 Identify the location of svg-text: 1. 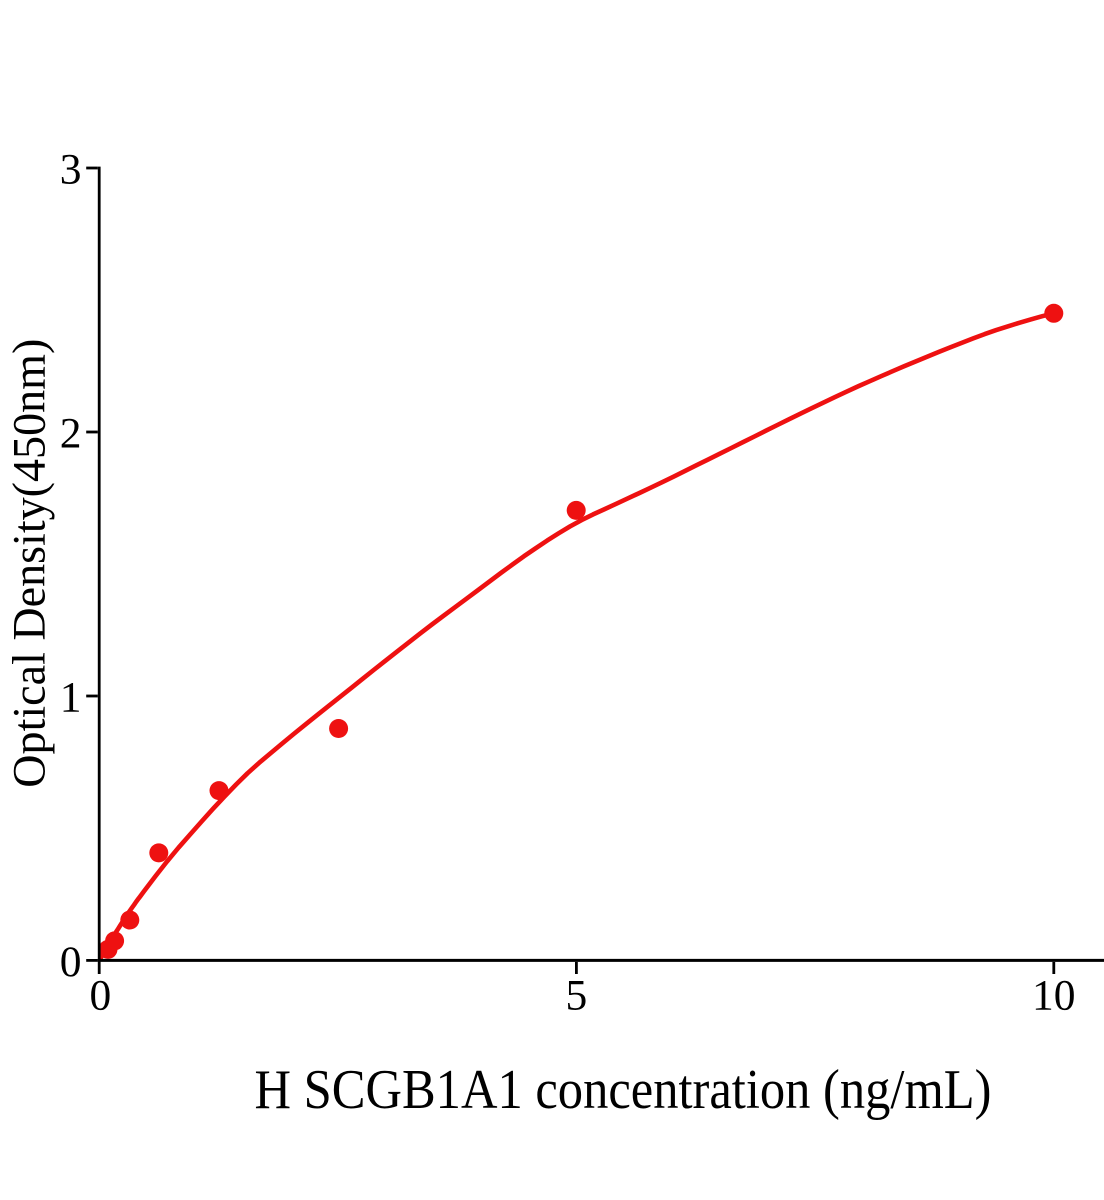
(71, 697).